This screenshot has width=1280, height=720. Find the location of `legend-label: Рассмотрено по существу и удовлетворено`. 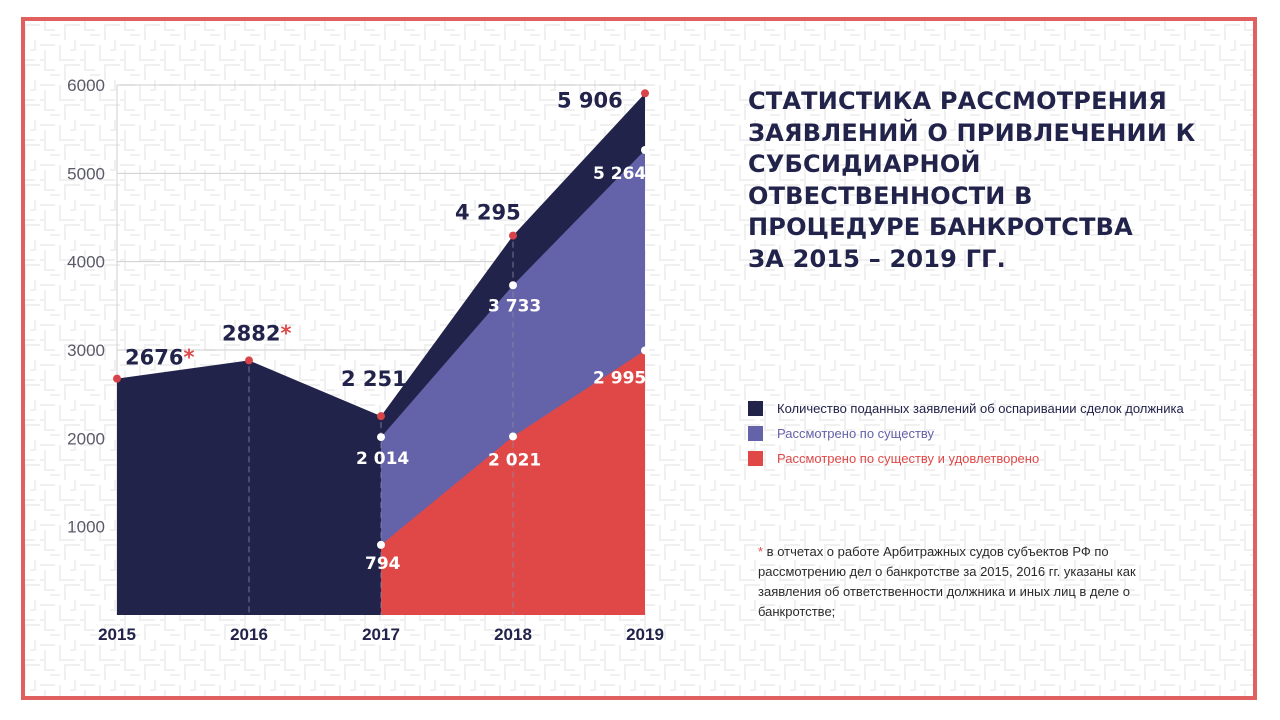

legend-label: Рассмотрено по существу и удовлетворено is located at coordinates (908, 458).